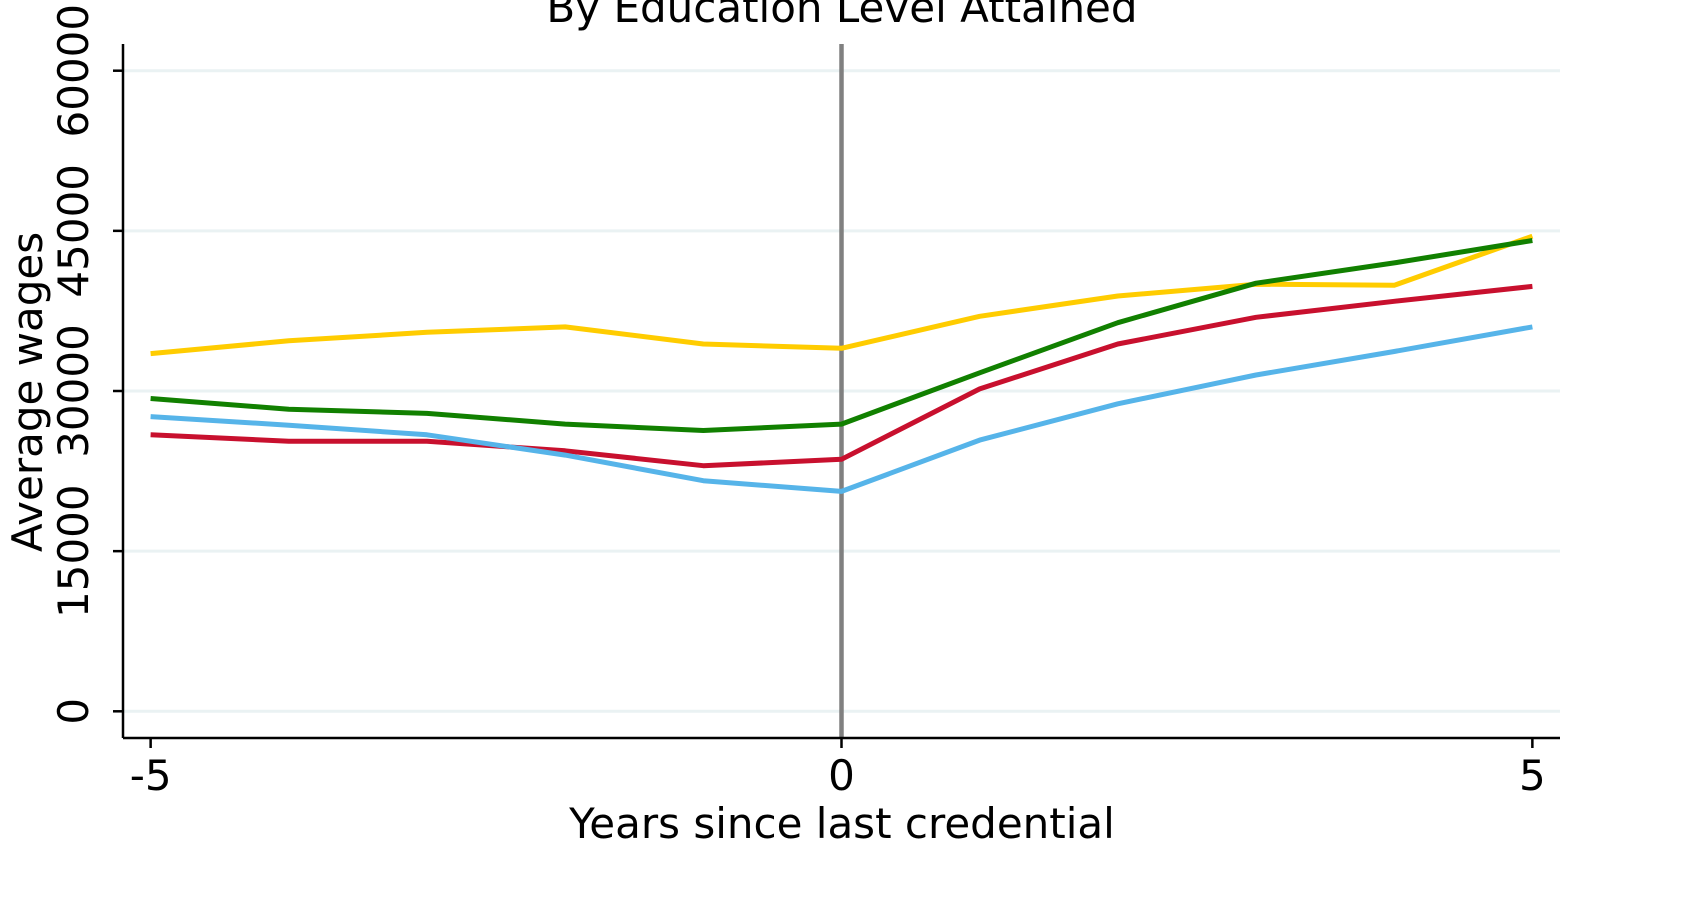 The width and height of the screenshot is (1702, 916). Describe the element at coordinates (151, 775) in the screenshot. I see `x-tick-label: -5` at that location.